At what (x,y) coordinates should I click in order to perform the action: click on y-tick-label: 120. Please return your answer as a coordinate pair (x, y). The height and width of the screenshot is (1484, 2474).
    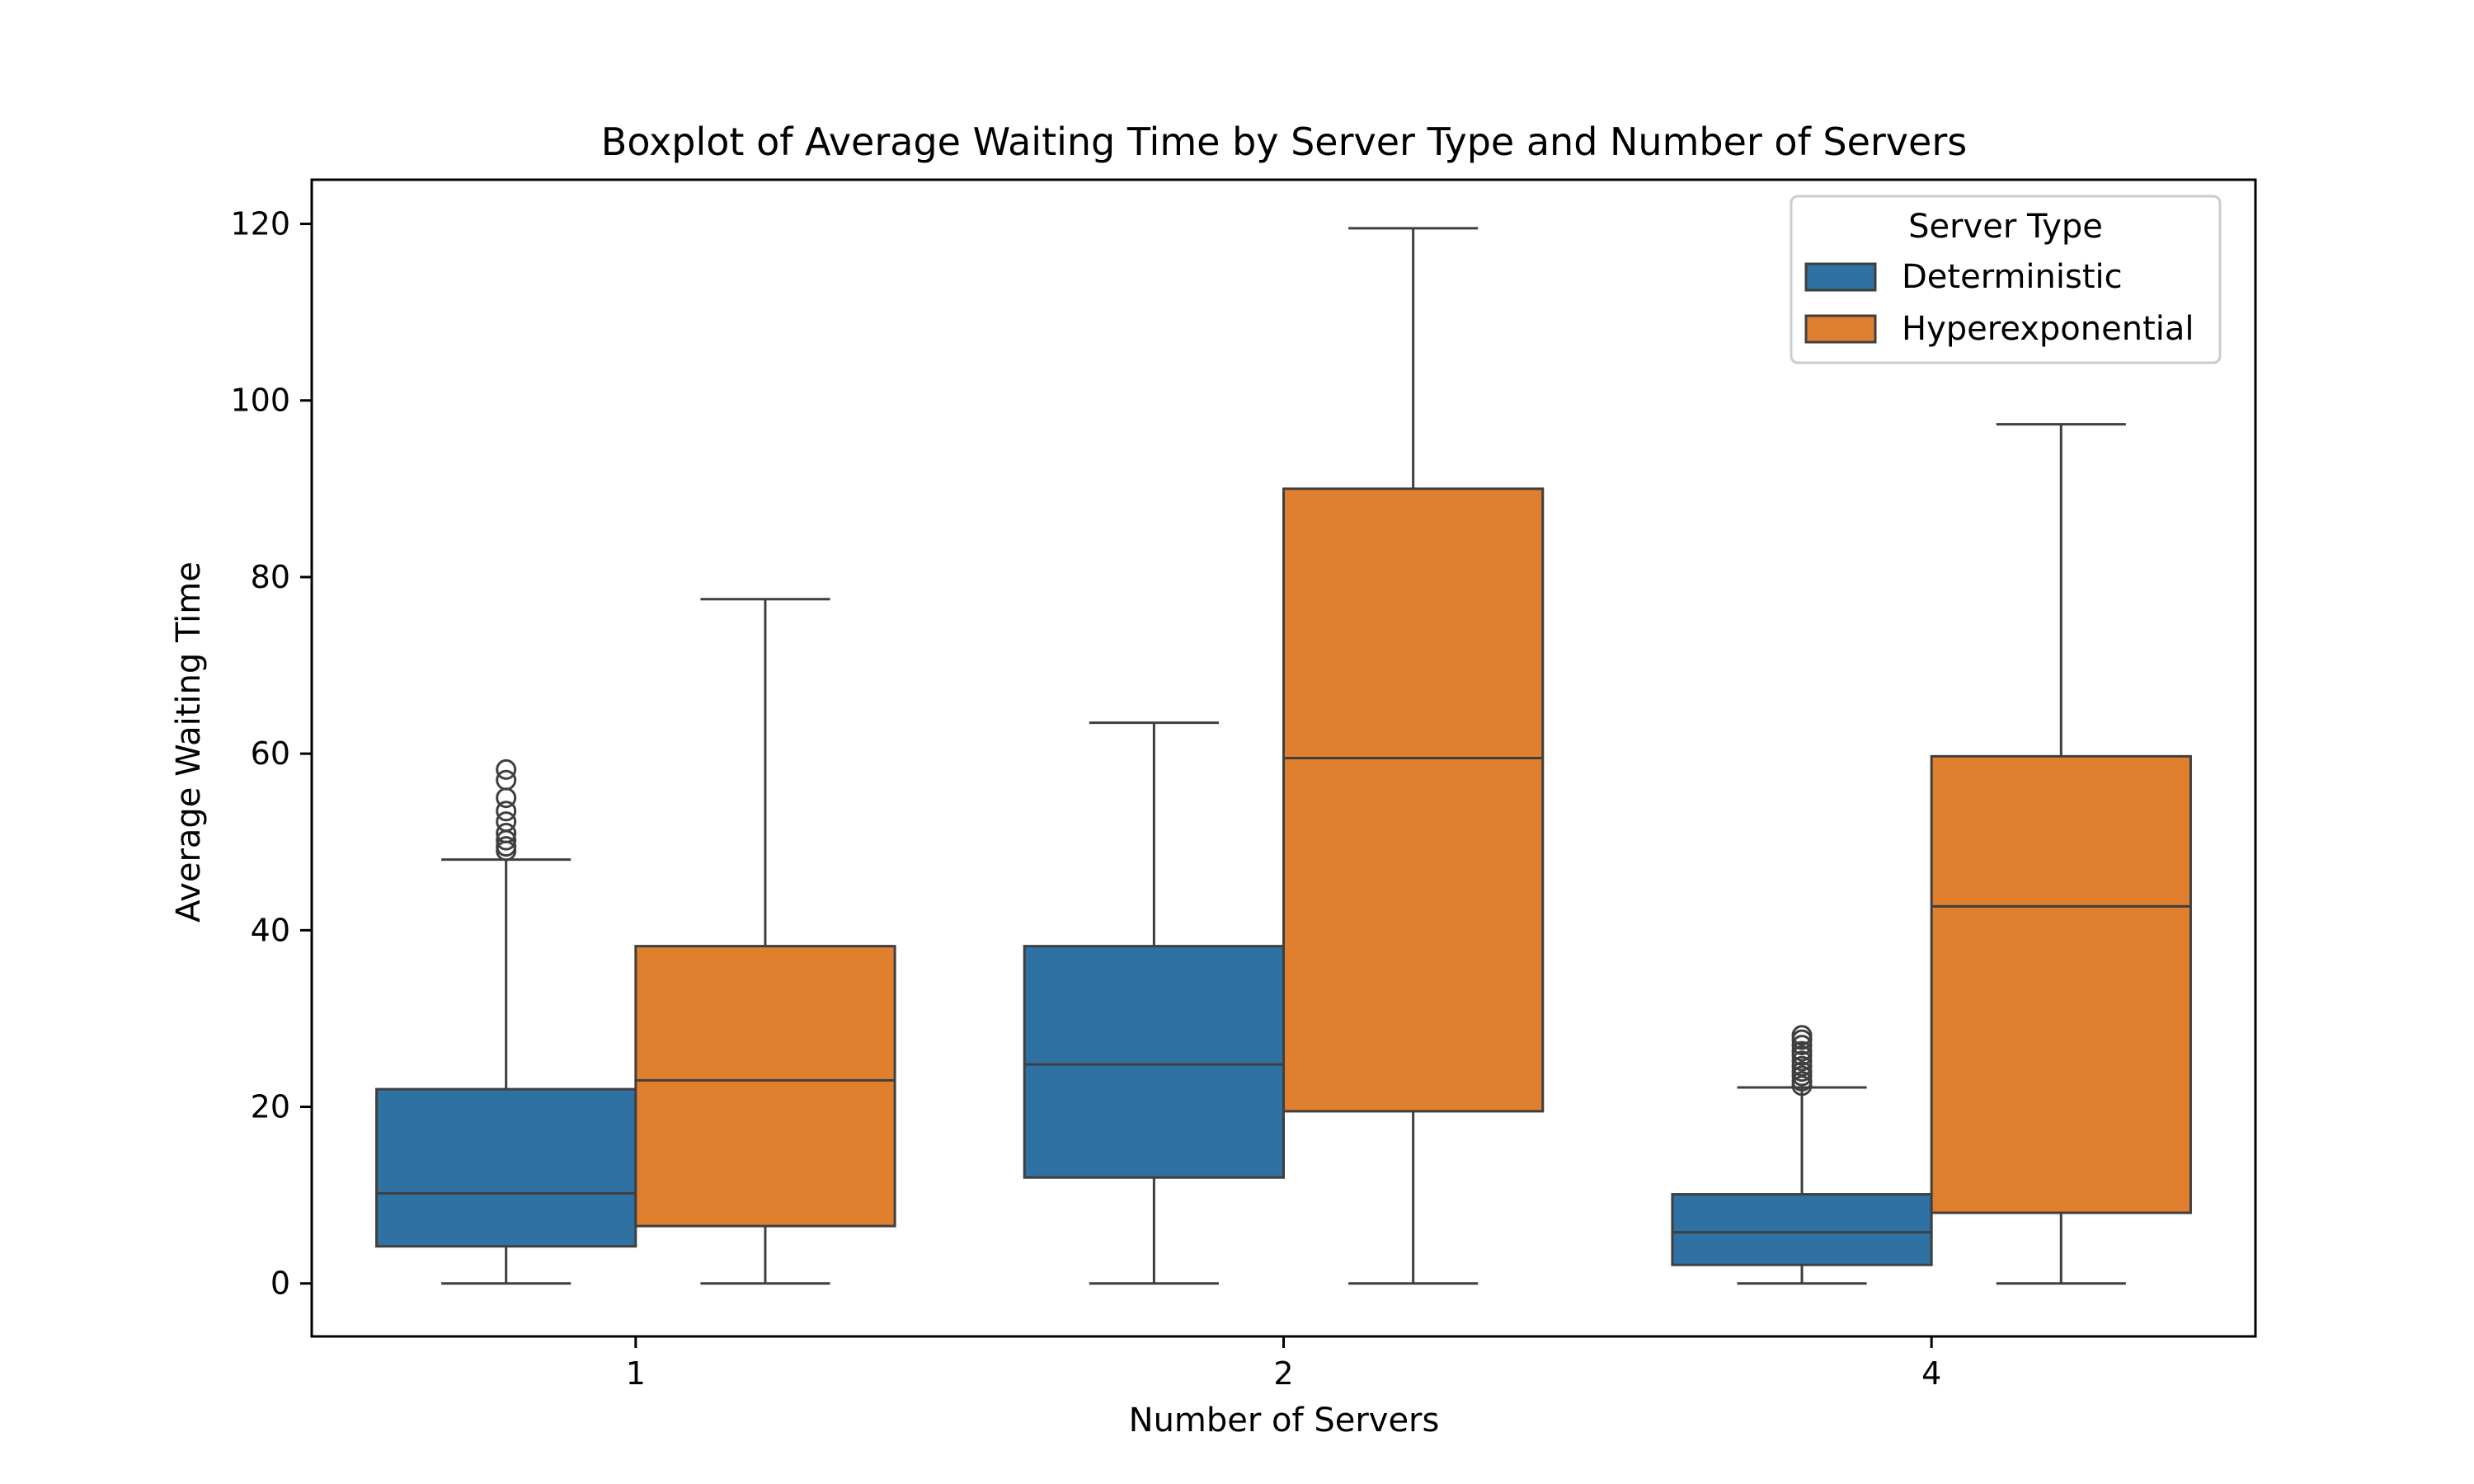
    Looking at the image, I should click on (260, 224).